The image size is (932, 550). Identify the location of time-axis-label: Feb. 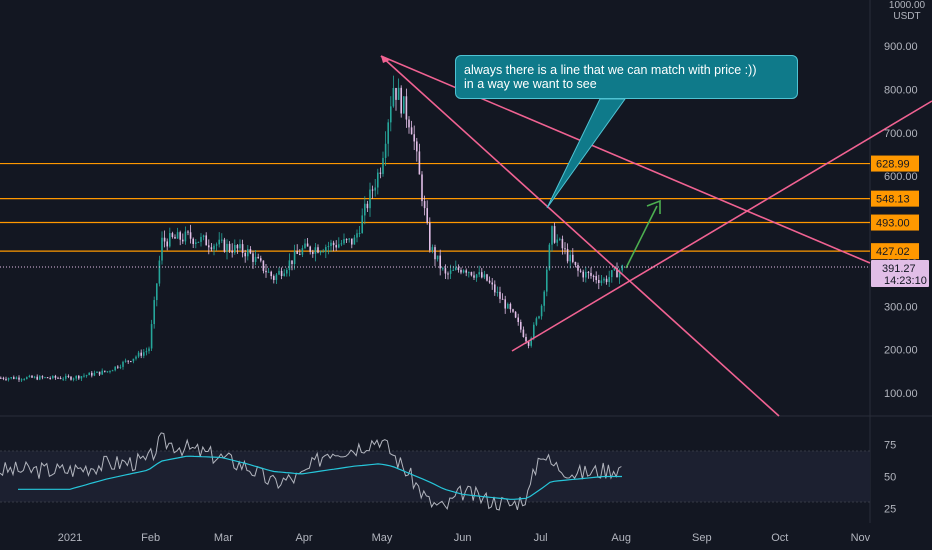
(150, 538).